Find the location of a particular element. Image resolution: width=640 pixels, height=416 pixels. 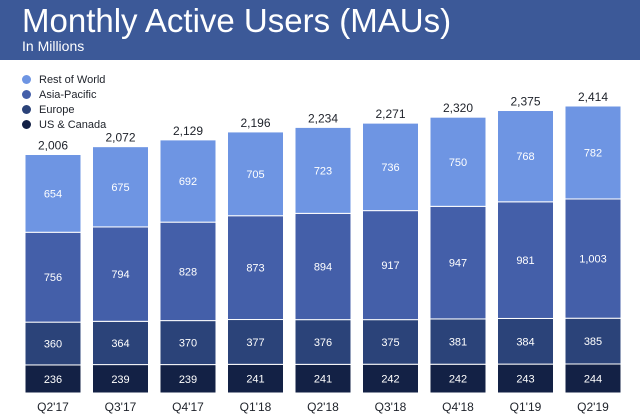

data-label-europe-q4-18: 381 is located at coordinates (458, 343).